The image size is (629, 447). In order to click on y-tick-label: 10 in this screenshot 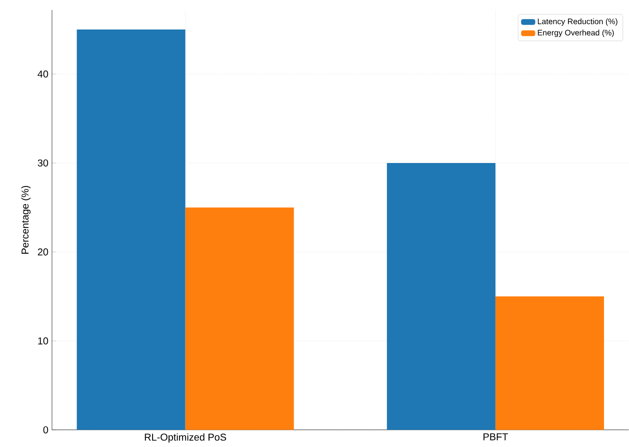, I will do `click(43, 340)`.